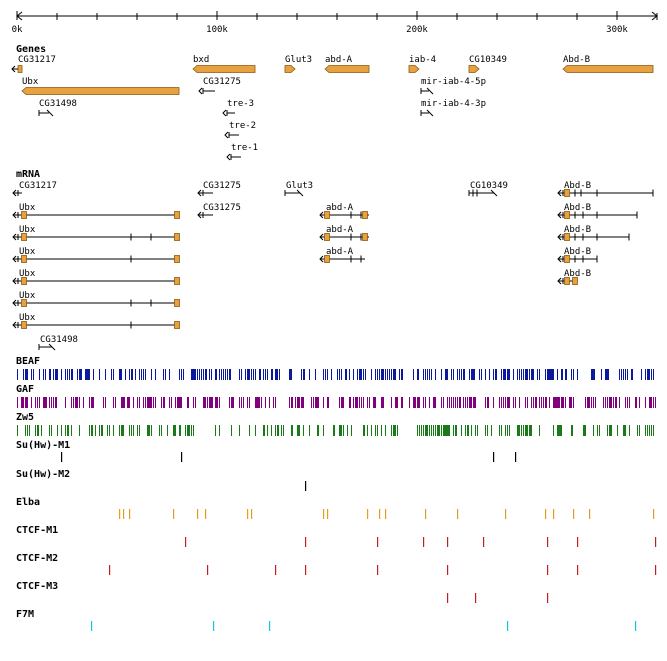 This screenshot has width=667, height=661. What do you see at coordinates (576, 60) in the screenshot?
I see `gene-label: Abd-B` at bounding box center [576, 60].